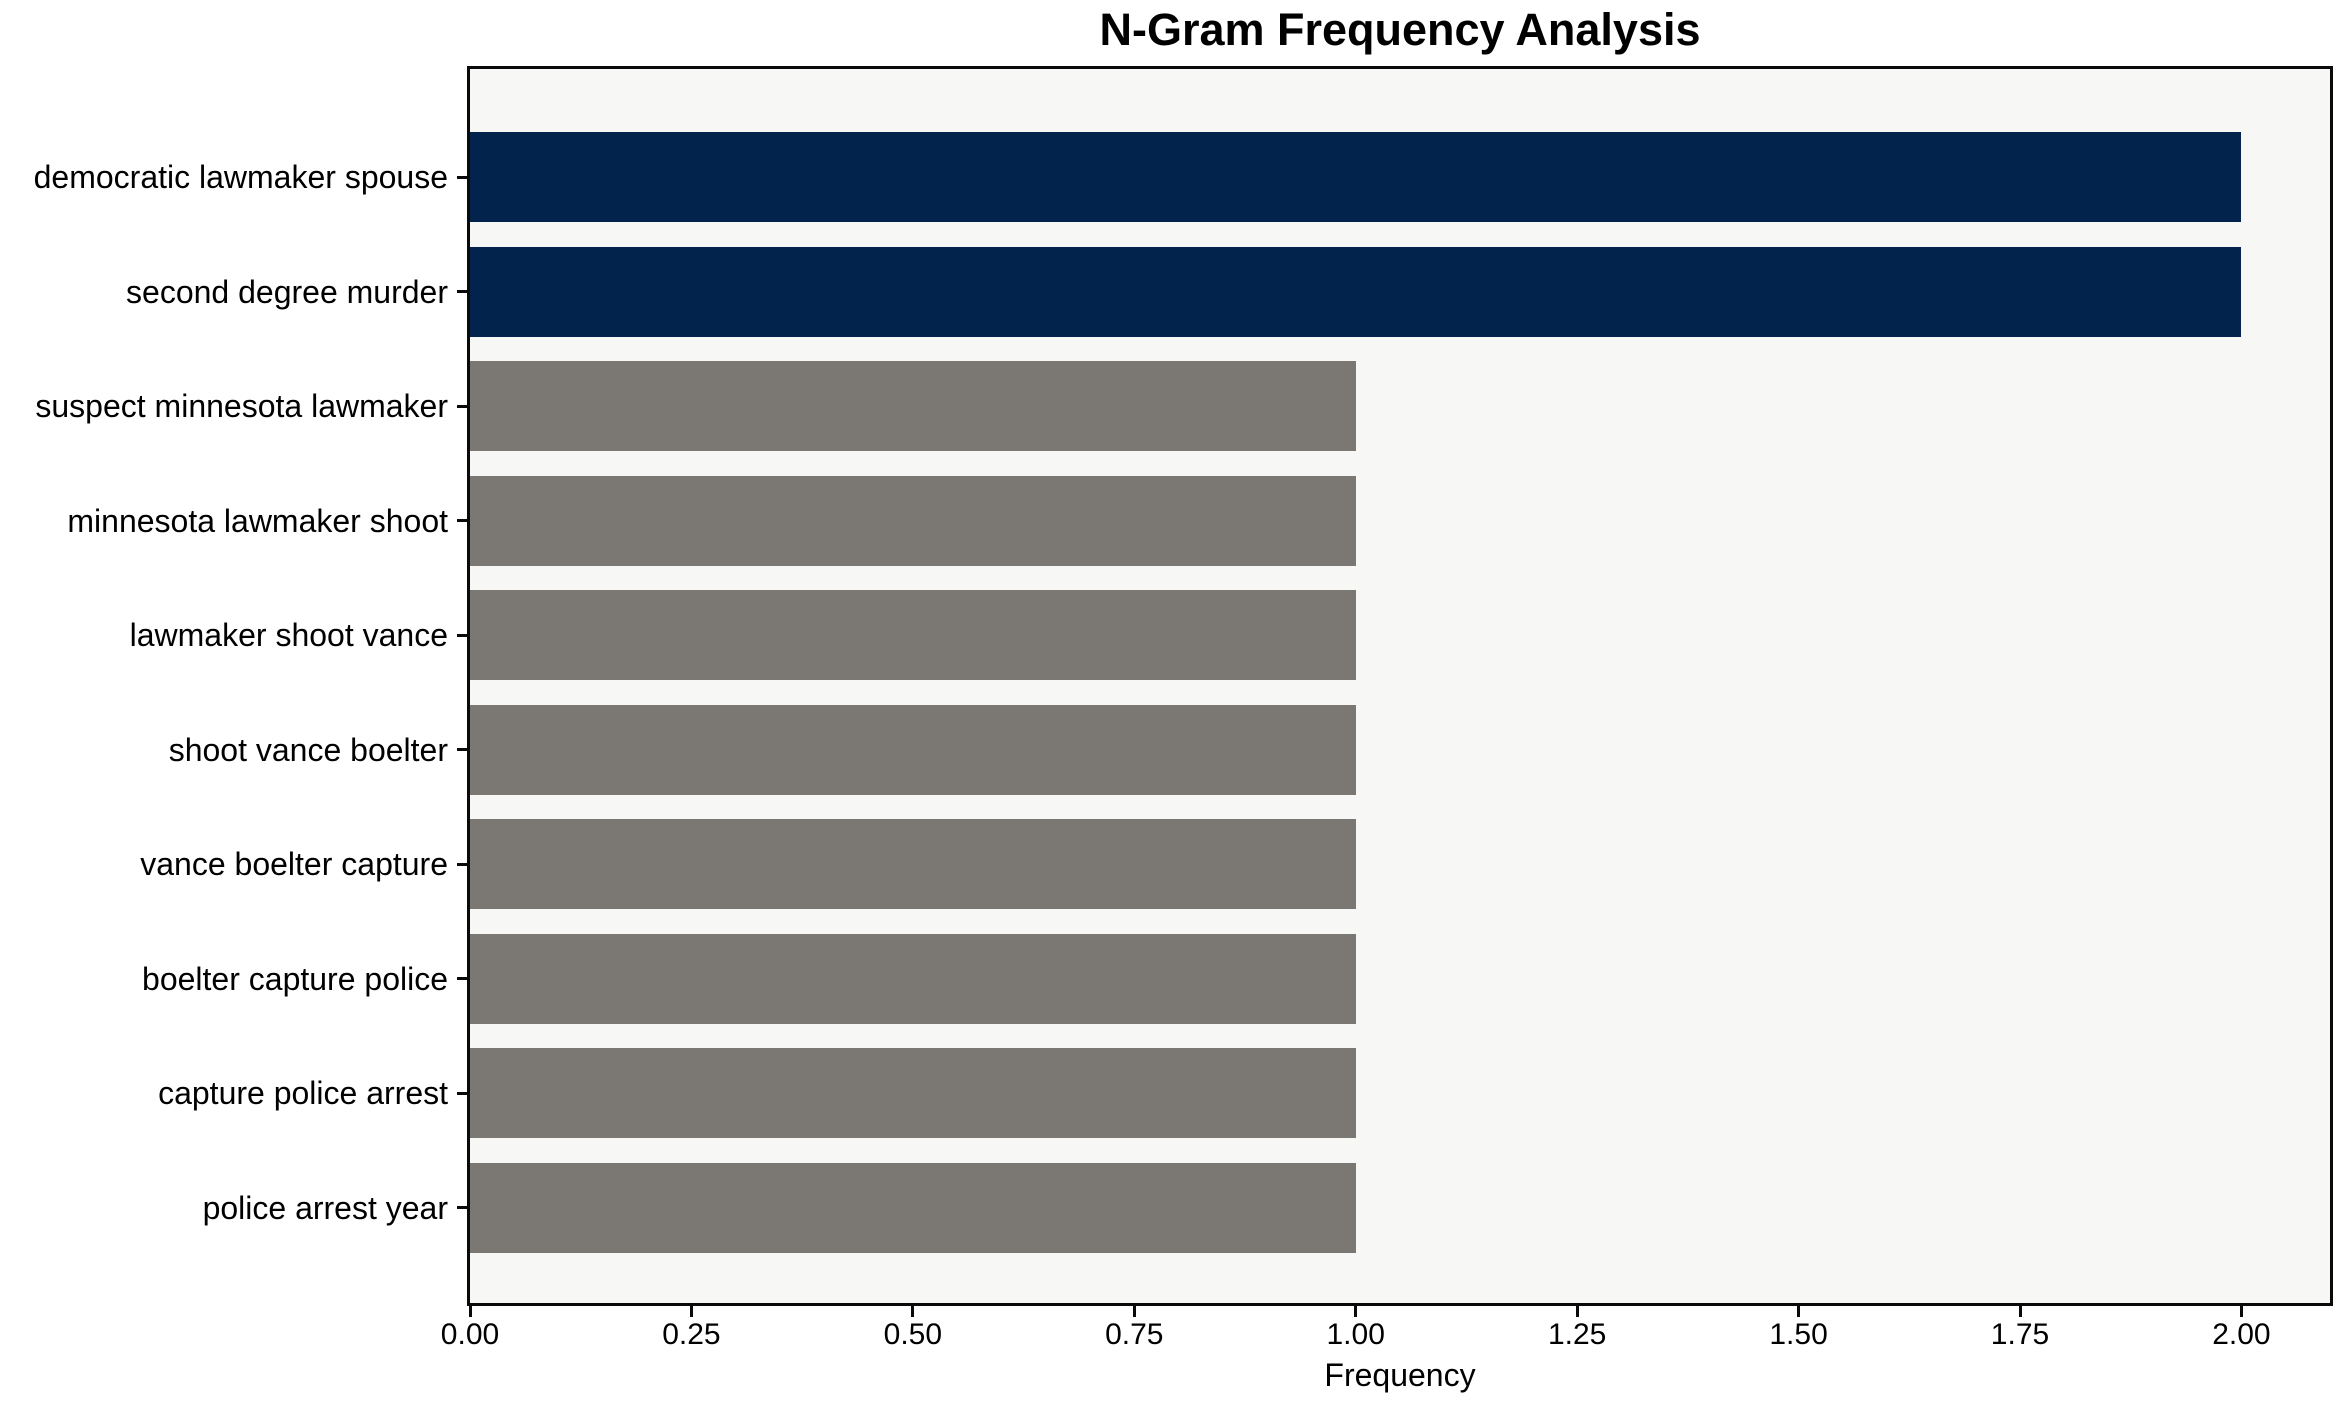  I want to click on bar-lawmaker-shoot-vance, so click(913, 635).